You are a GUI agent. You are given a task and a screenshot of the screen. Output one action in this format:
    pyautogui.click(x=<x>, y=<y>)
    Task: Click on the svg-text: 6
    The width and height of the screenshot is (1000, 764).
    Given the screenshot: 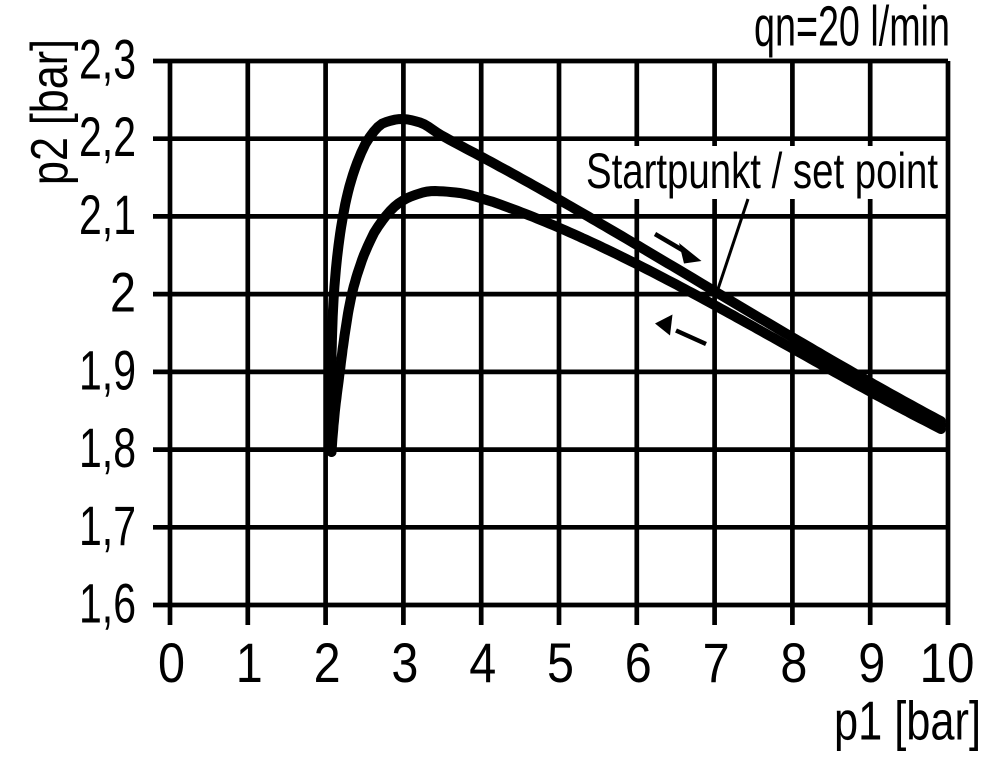 What is the action you would take?
    pyautogui.click(x=638, y=662)
    